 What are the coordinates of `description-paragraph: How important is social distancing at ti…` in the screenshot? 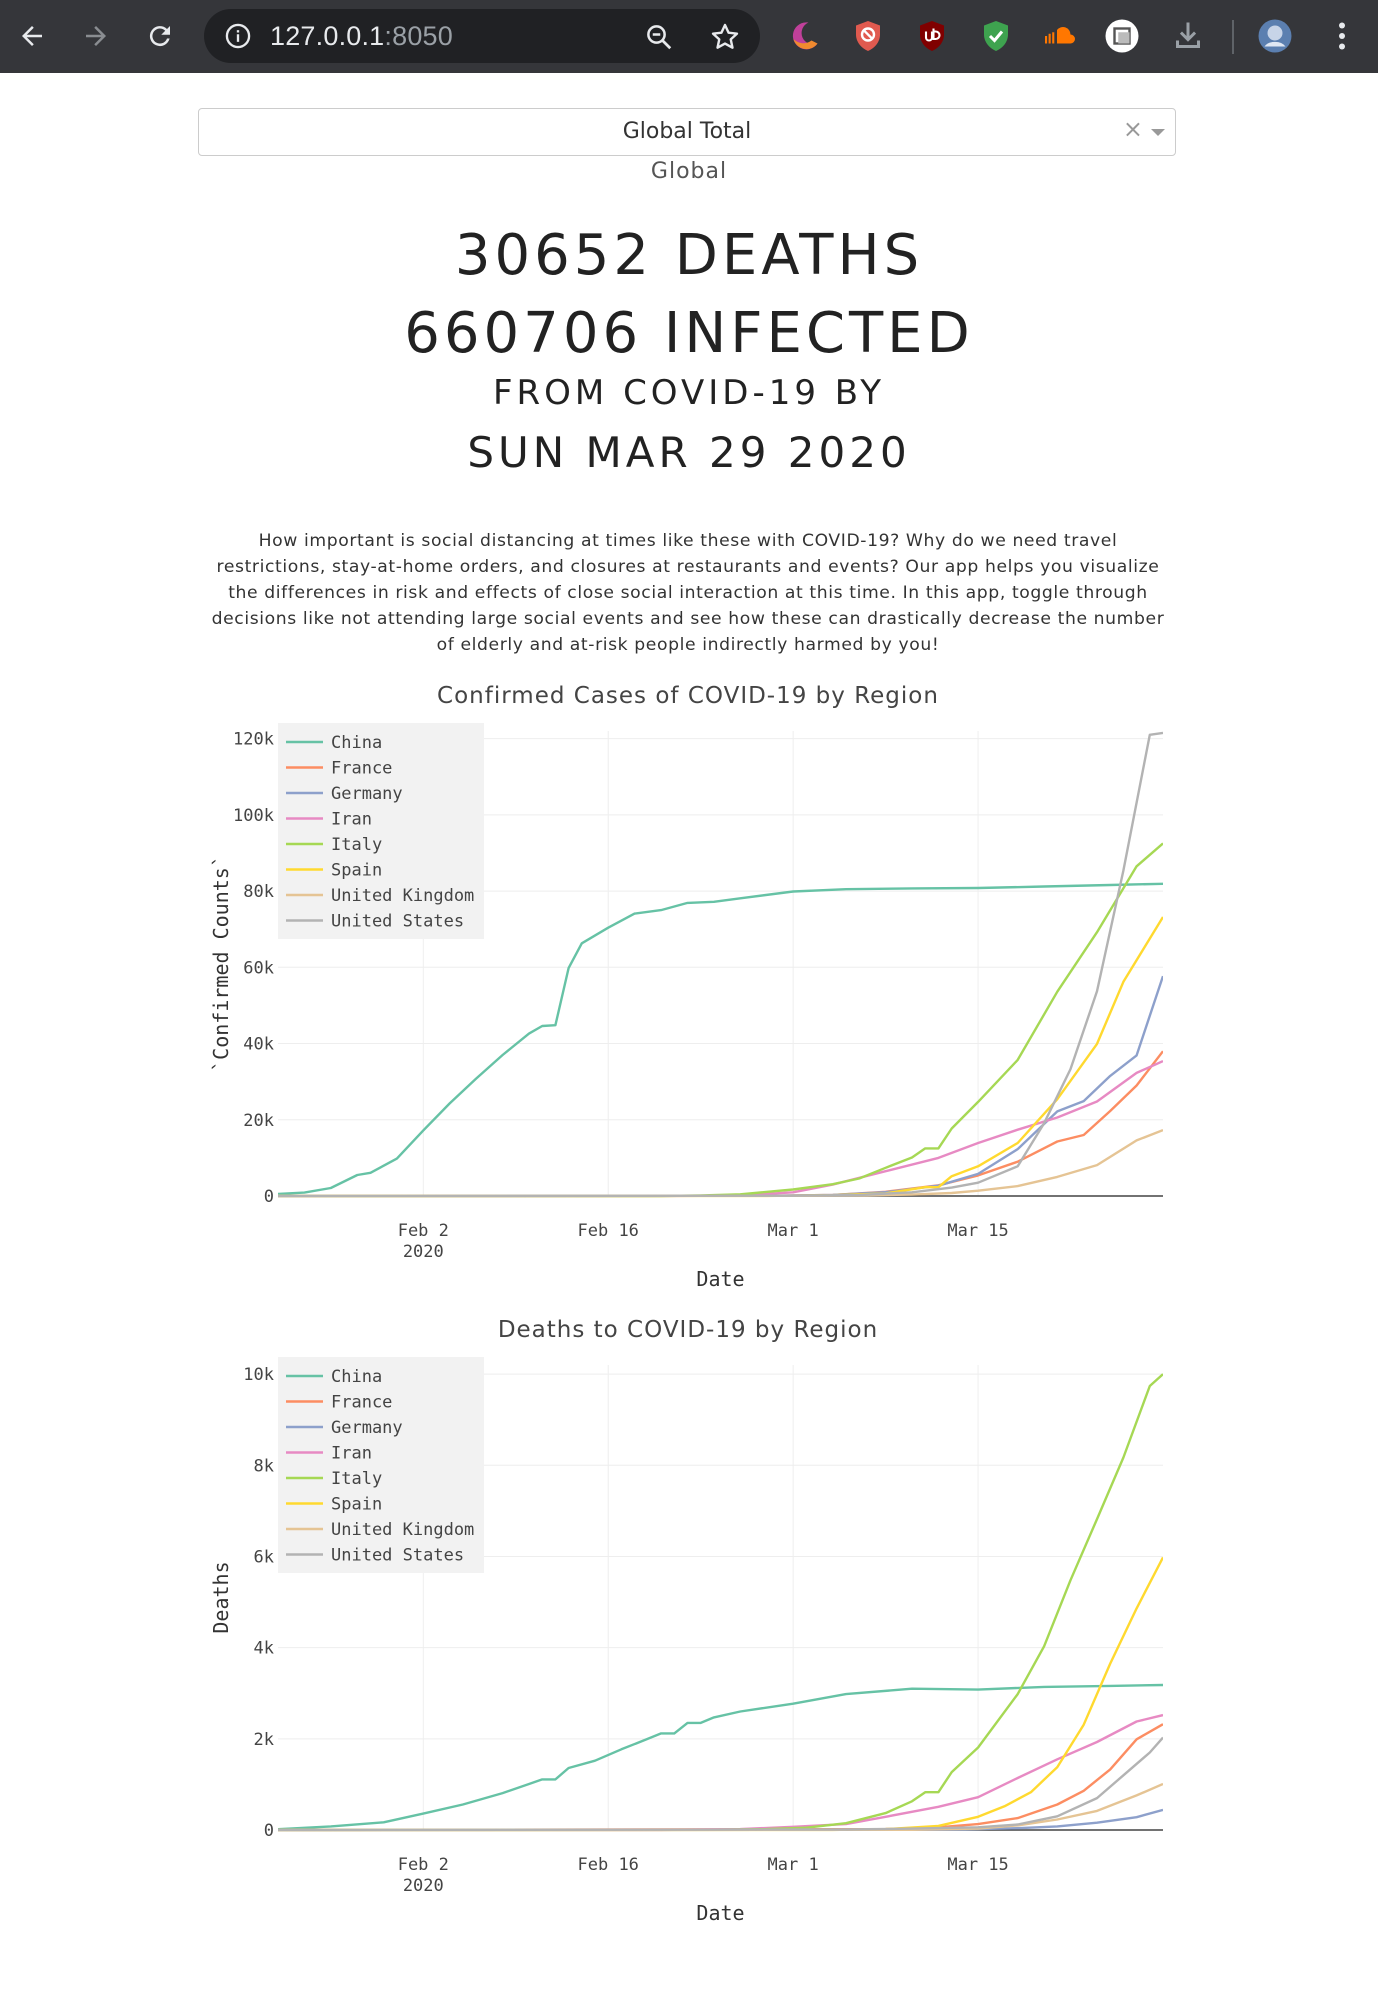 It's located at (688, 593).